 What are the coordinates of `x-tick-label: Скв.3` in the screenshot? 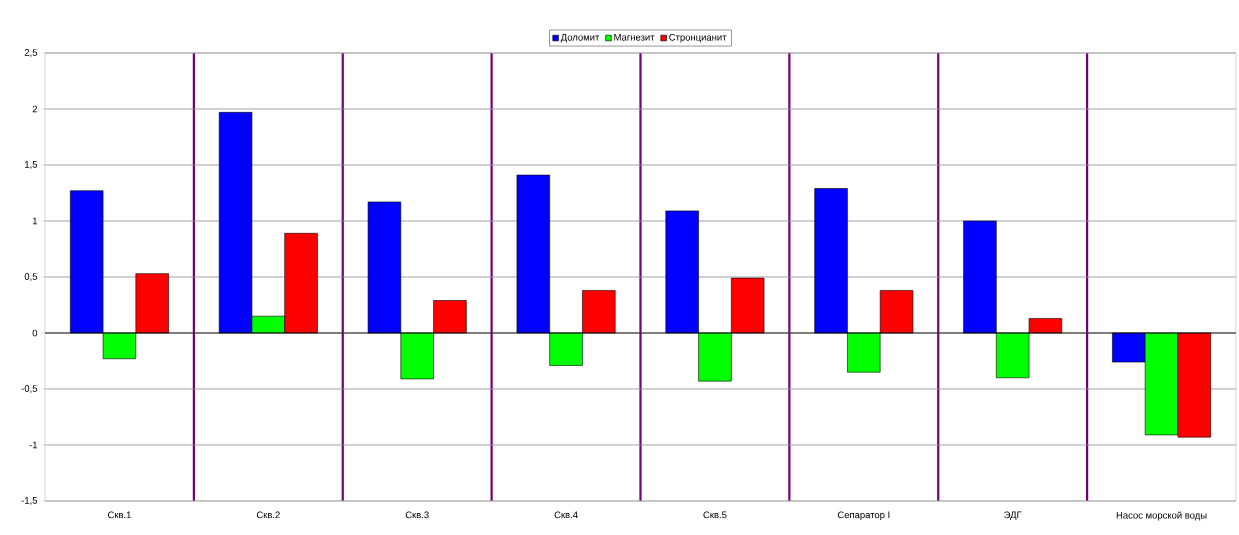 It's located at (417, 515).